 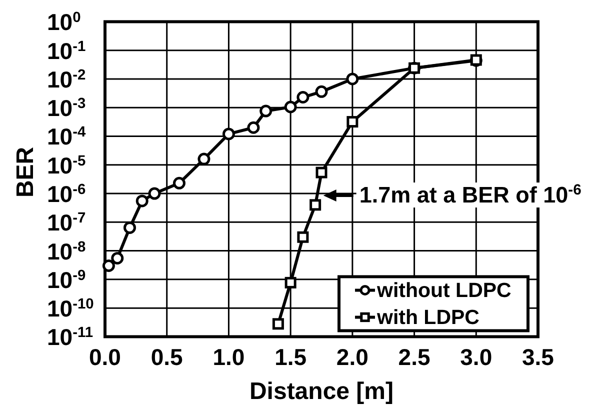 What do you see at coordinates (66, 51) in the screenshot?
I see `y-tick-label: 10$^{-1}$` at bounding box center [66, 51].